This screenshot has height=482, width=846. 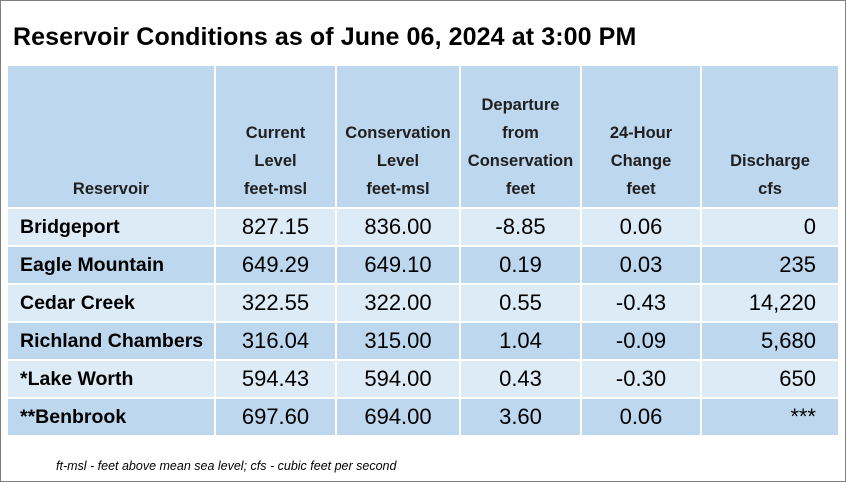 What do you see at coordinates (398, 417) in the screenshot?
I see `conservation-level-cell: 694.00` at bounding box center [398, 417].